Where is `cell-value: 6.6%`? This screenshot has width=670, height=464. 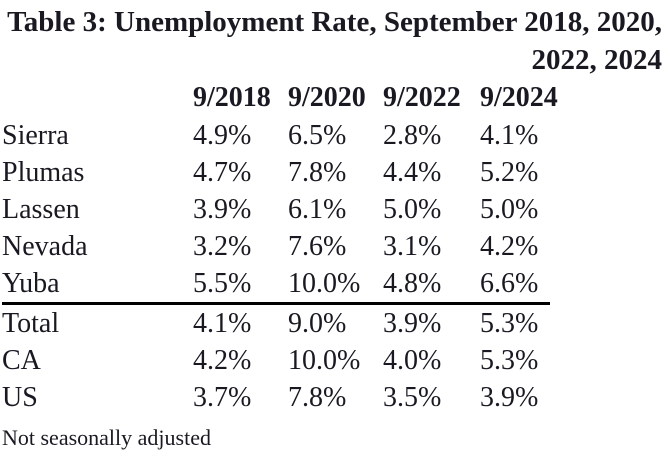
cell-value: 6.6% is located at coordinates (515, 285).